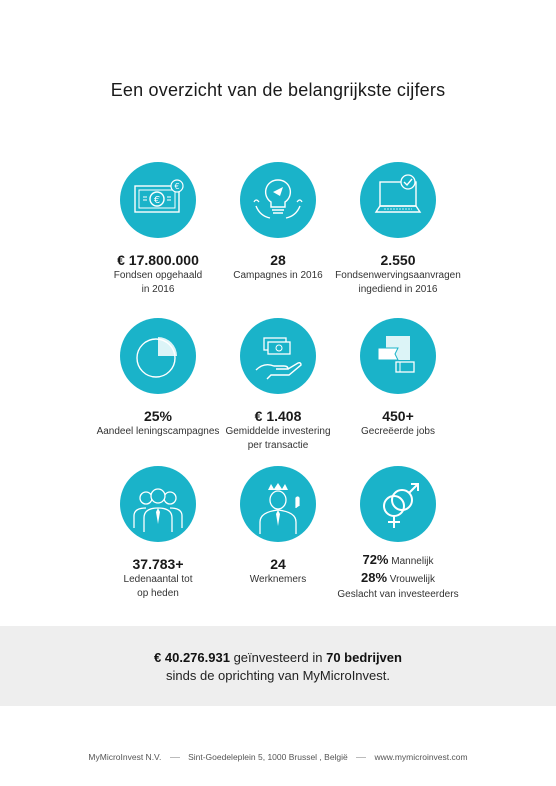  Describe the element at coordinates (278, 675) in the screenshot. I see `summary-subline: sinds de oprichting van MyMicroInvest.` at that location.